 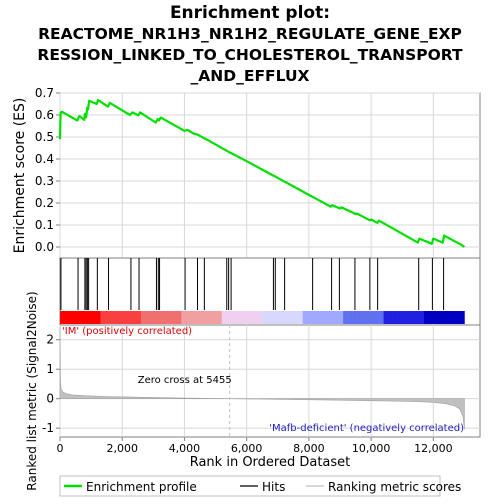 I want to click on x-tick-label: 10,000, so click(x=371, y=448).